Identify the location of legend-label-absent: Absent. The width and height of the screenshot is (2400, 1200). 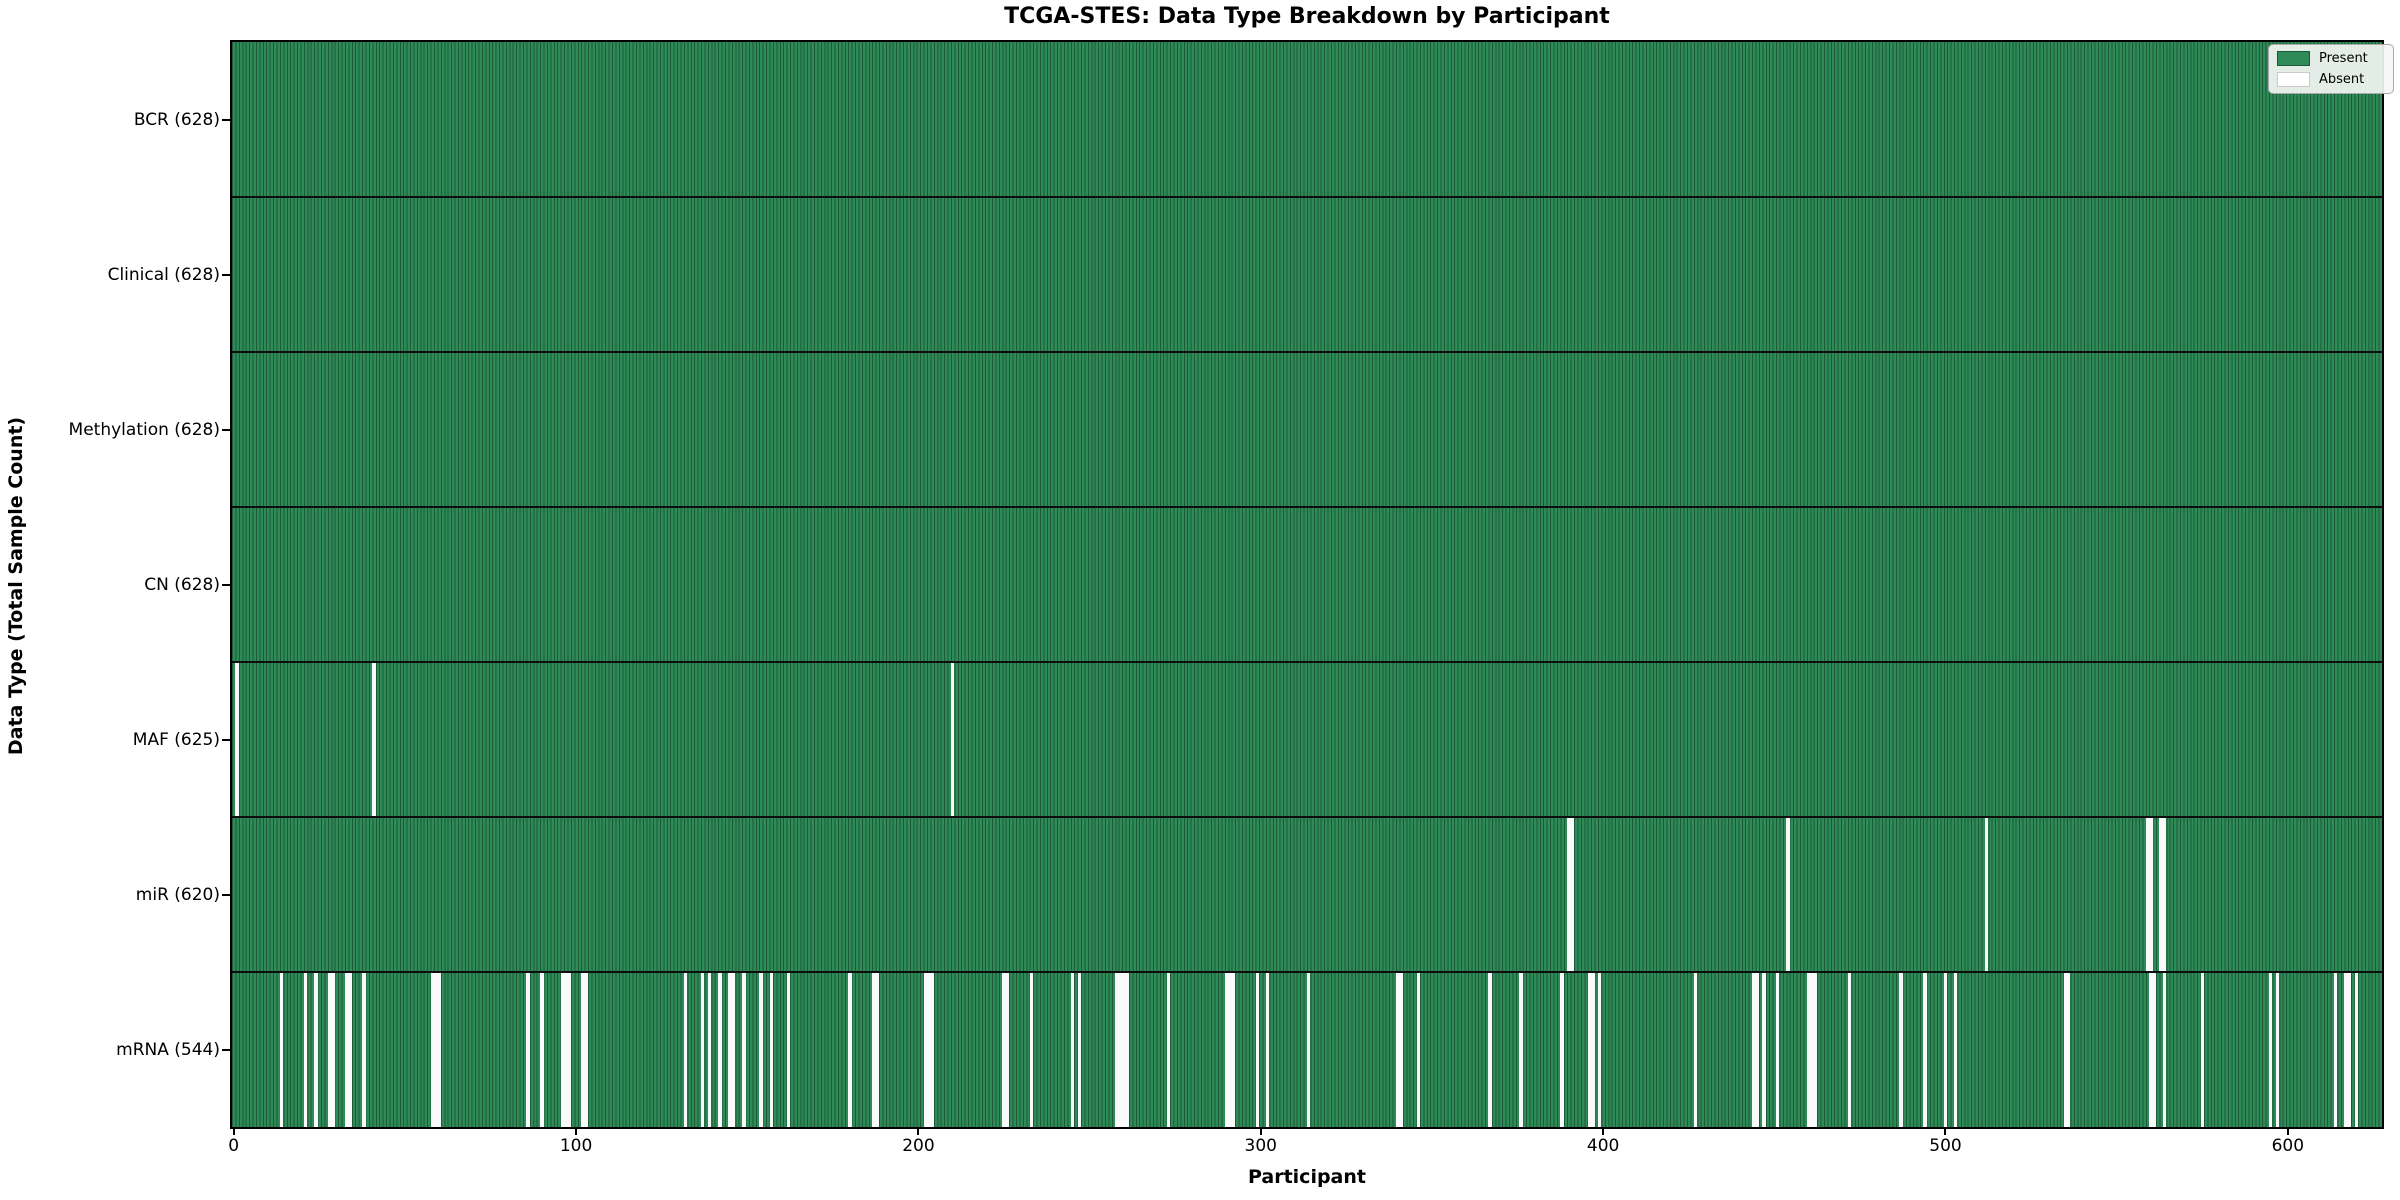
(2342, 79).